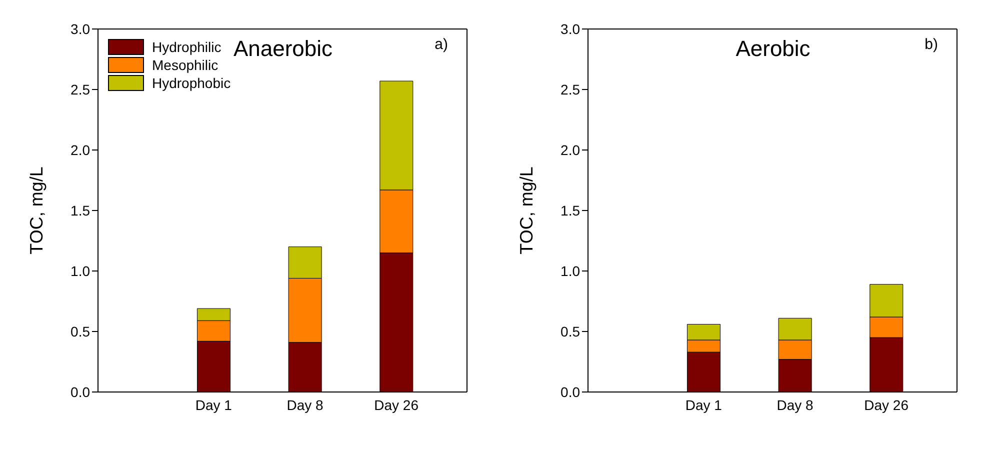  I want to click on legend-label: Mesophilic, so click(185, 65).